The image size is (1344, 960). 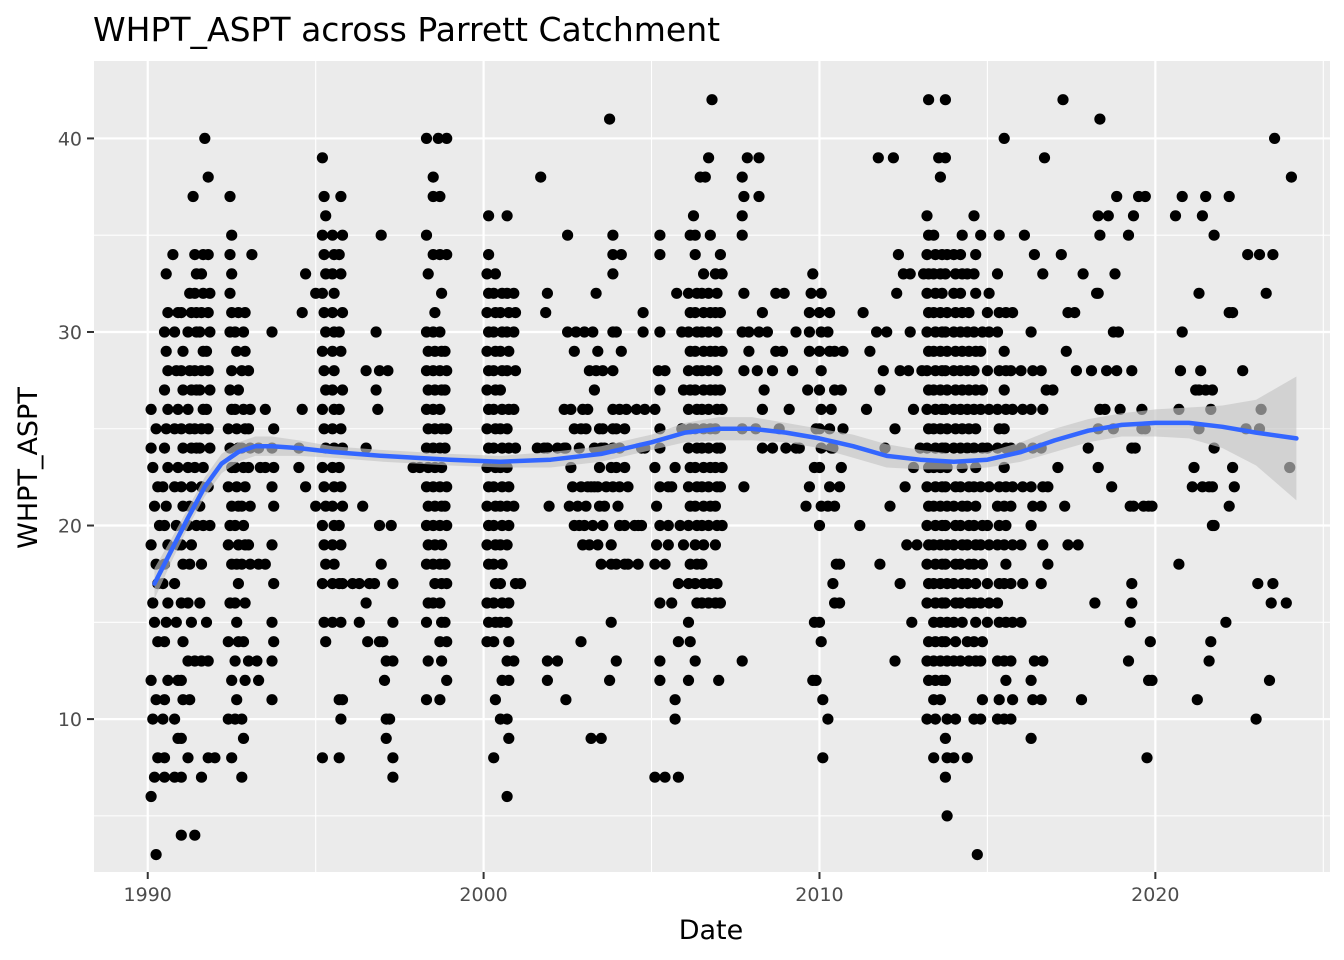 What do you see at coordinates (1155, 895) in the screenshot?
I see `x-tick-label: 2020` at bounding box center [1155, 895].